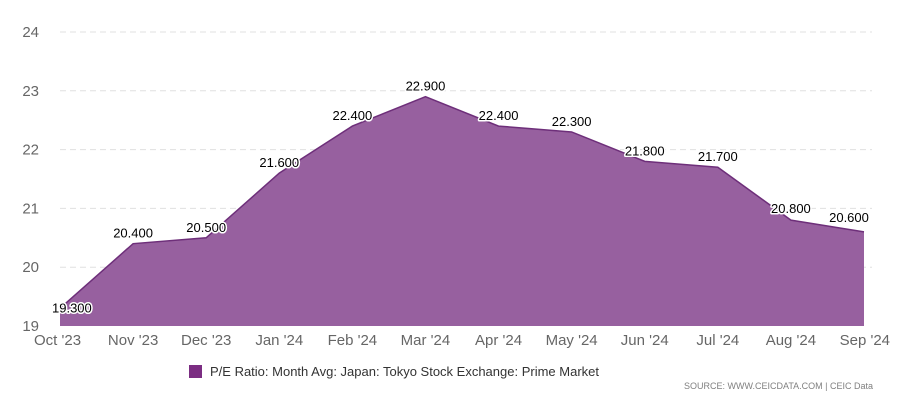 The image size is (908, 410). What do you see at coordinates (30, 208) in the screenshot?
I see `y-tick-label: 21` at bounding box center [30, 208].